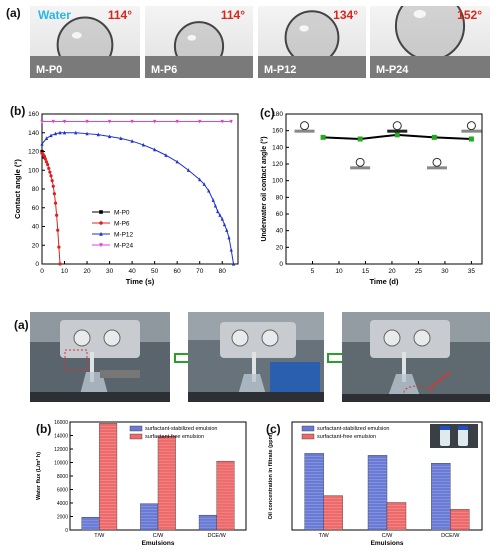 The height and width of the screenshot is (552, 500). Describe the element at coordinates (124, 246) in the screenshot. I see `legend-label: M-P24` at that location.